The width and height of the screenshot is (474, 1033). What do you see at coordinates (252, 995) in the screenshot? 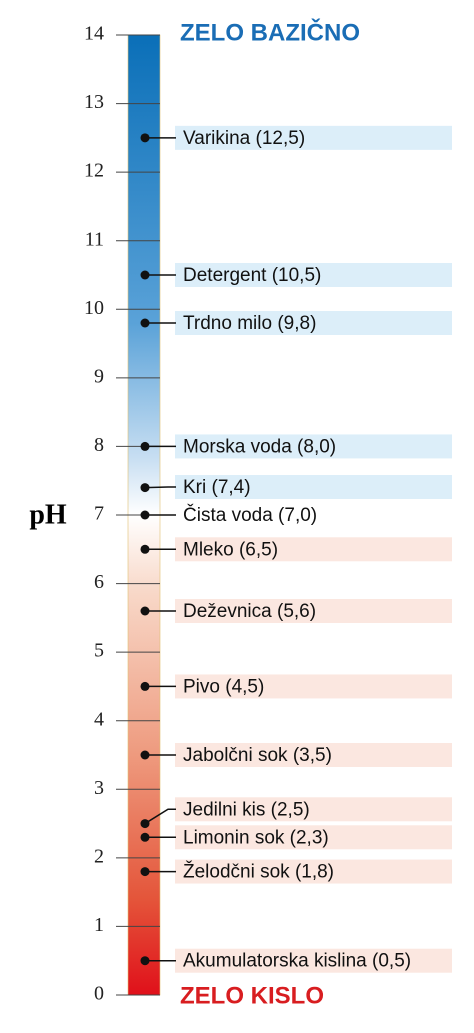
I see `bottom-label: ZELO KISLO` at bounding box center [252, 995].